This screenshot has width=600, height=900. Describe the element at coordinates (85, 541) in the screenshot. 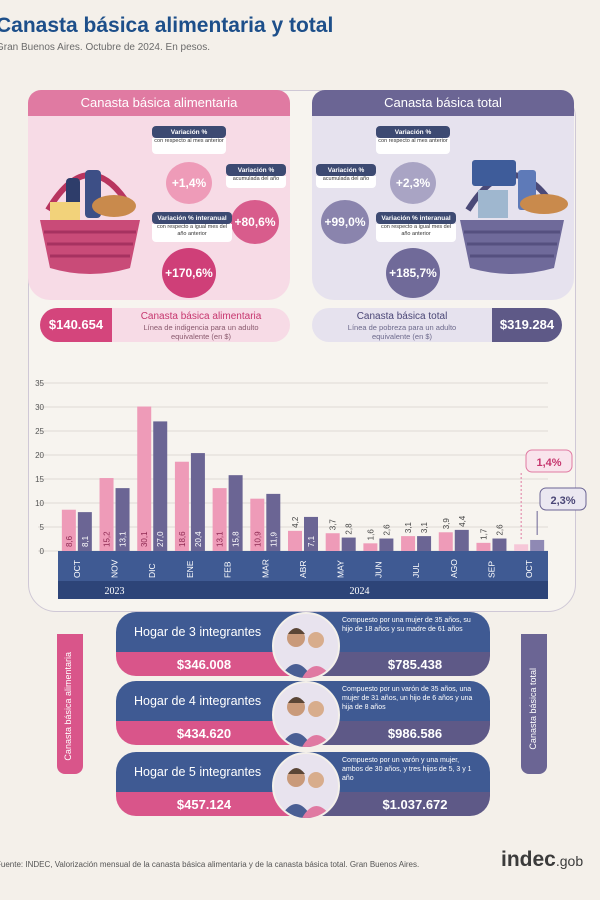

I see `value-label: 8,1` at that location.